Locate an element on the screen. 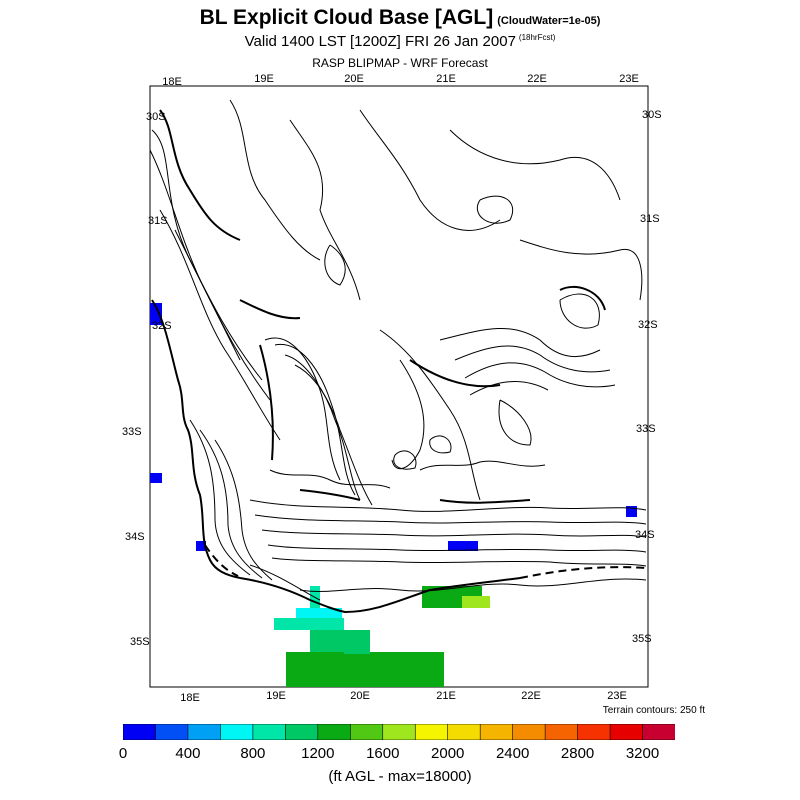 This screenshot has height=800, width=800. colorbar-tick-label: 2400 is located at coordinates (512, 753).